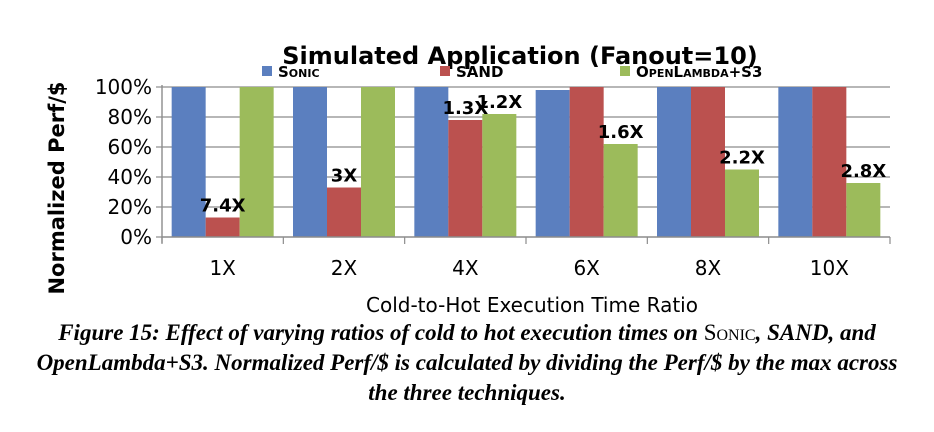  Describe the element at coordinates (552, 163) in the screenshot. I see `bar-sonic-6x` at that location.